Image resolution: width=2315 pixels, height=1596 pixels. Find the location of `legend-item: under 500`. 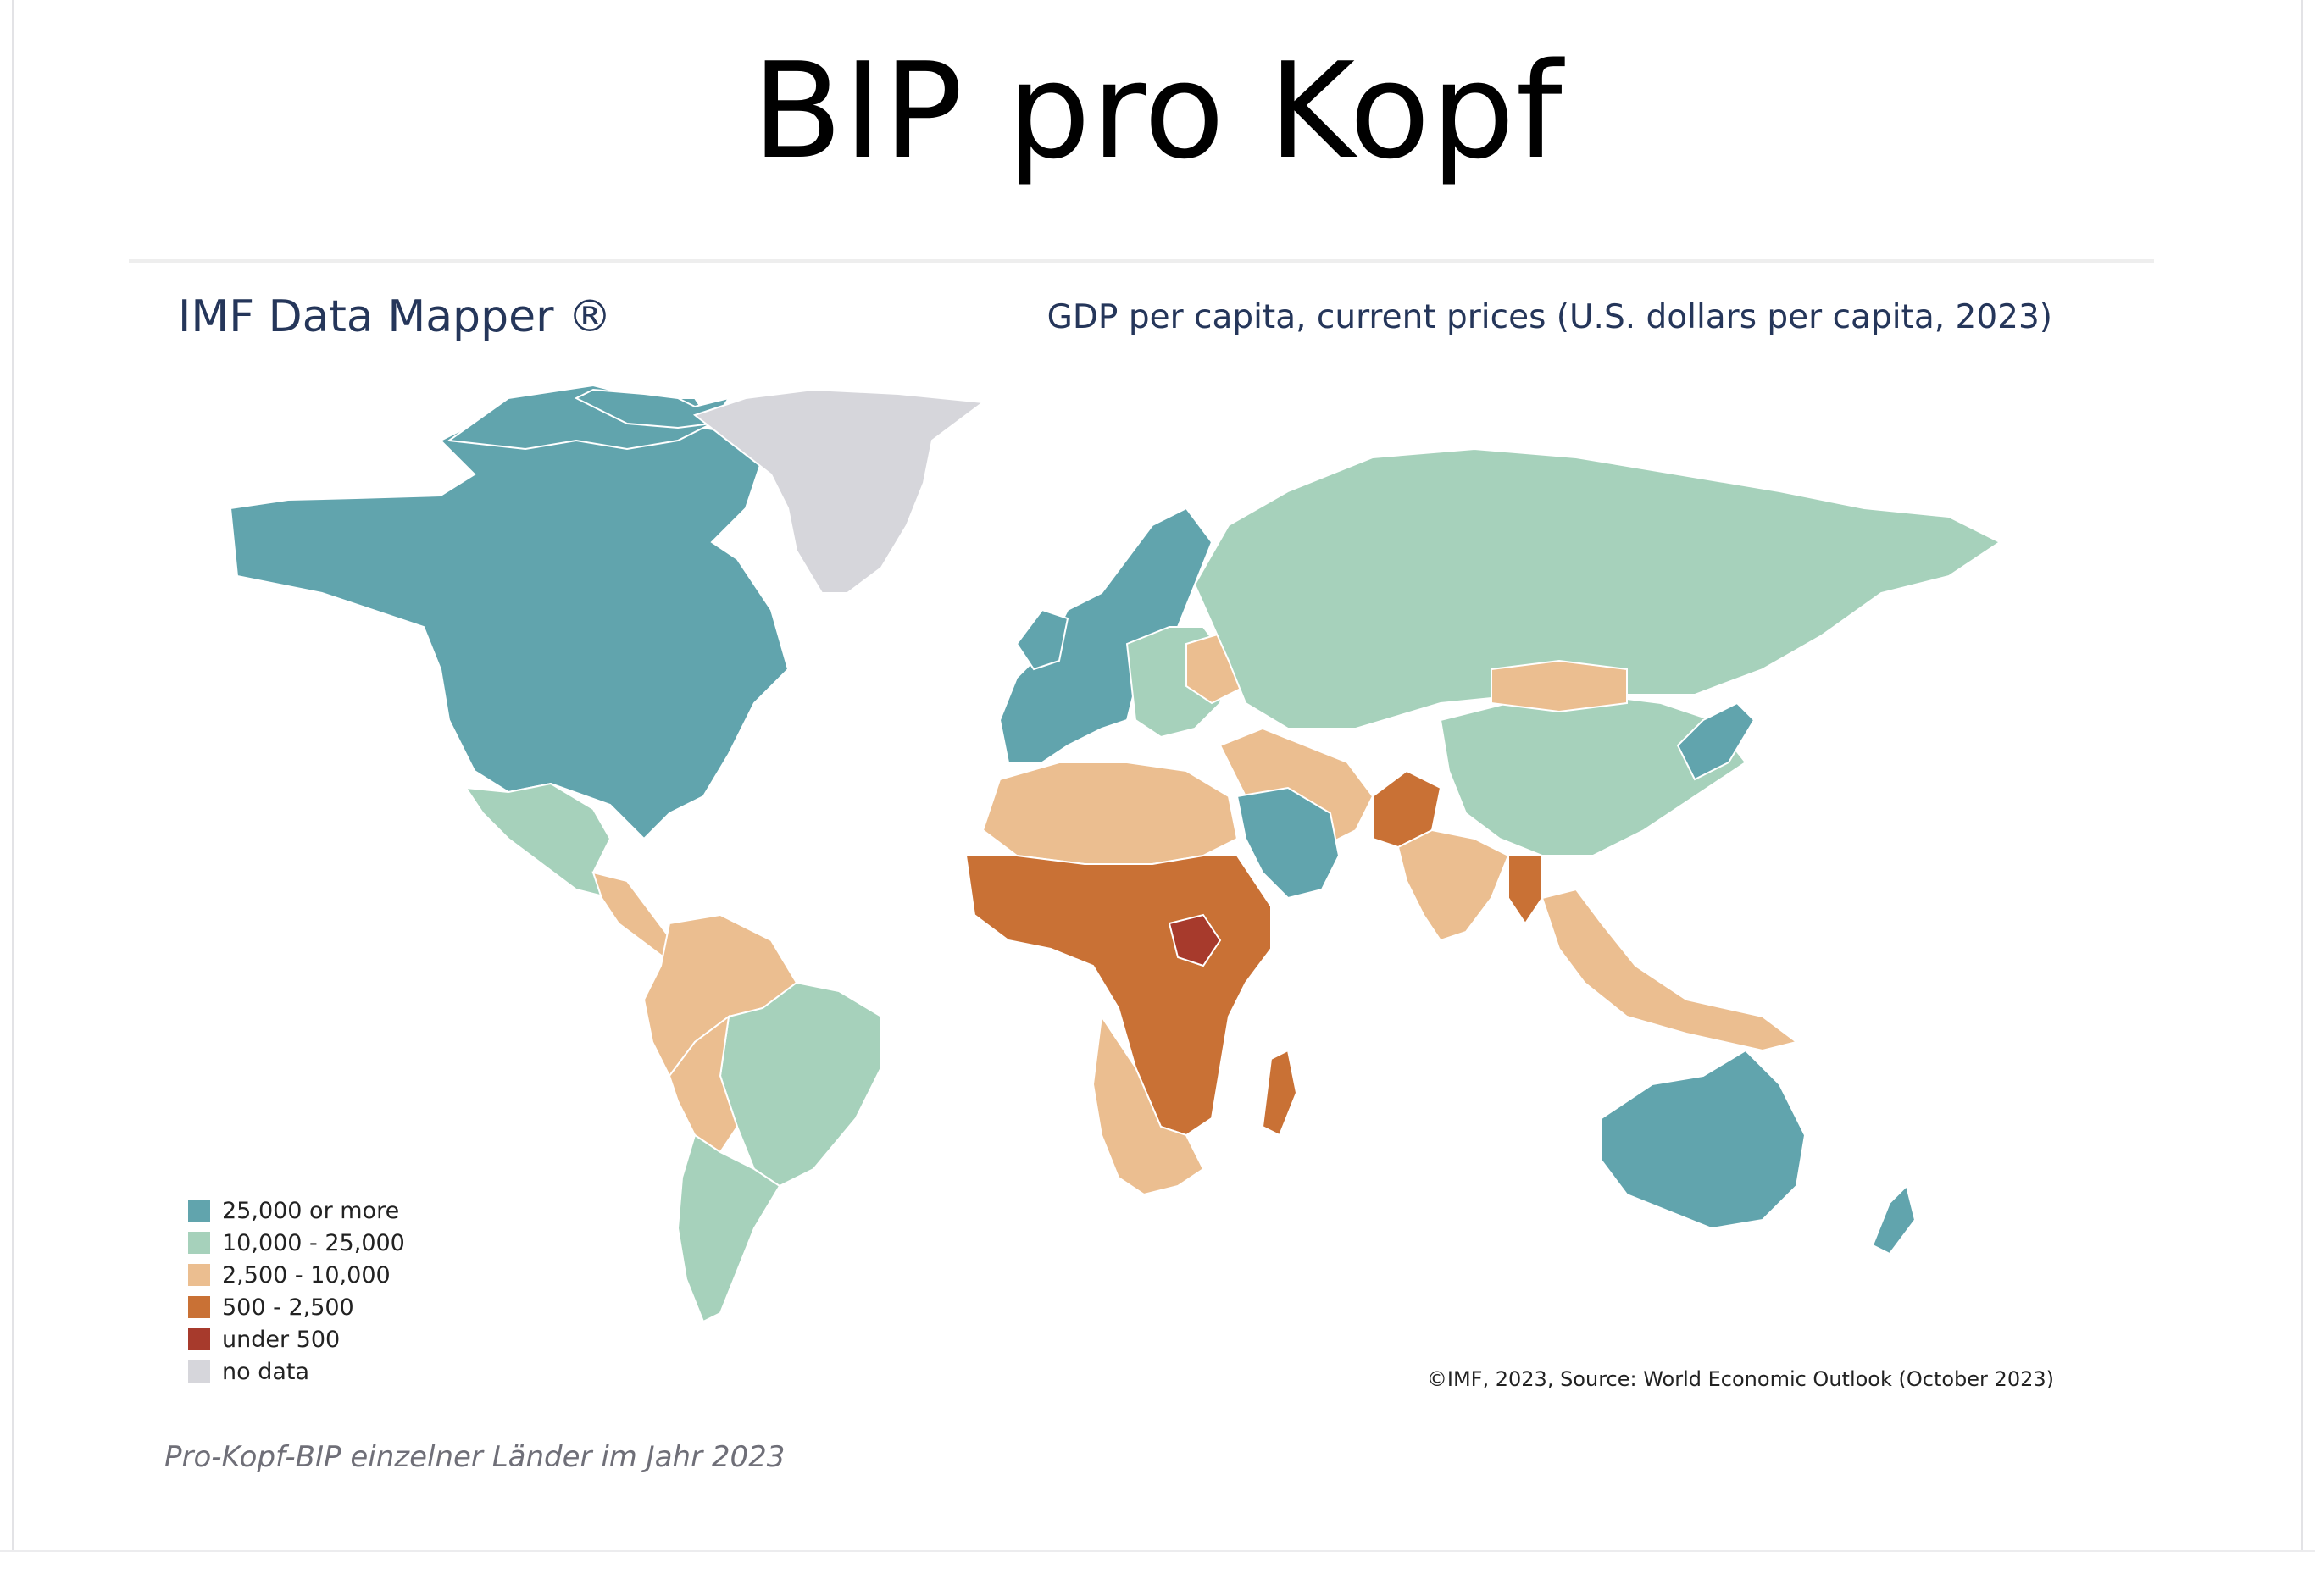

legend-item: under 500 is located at coordinates (296, 1339).